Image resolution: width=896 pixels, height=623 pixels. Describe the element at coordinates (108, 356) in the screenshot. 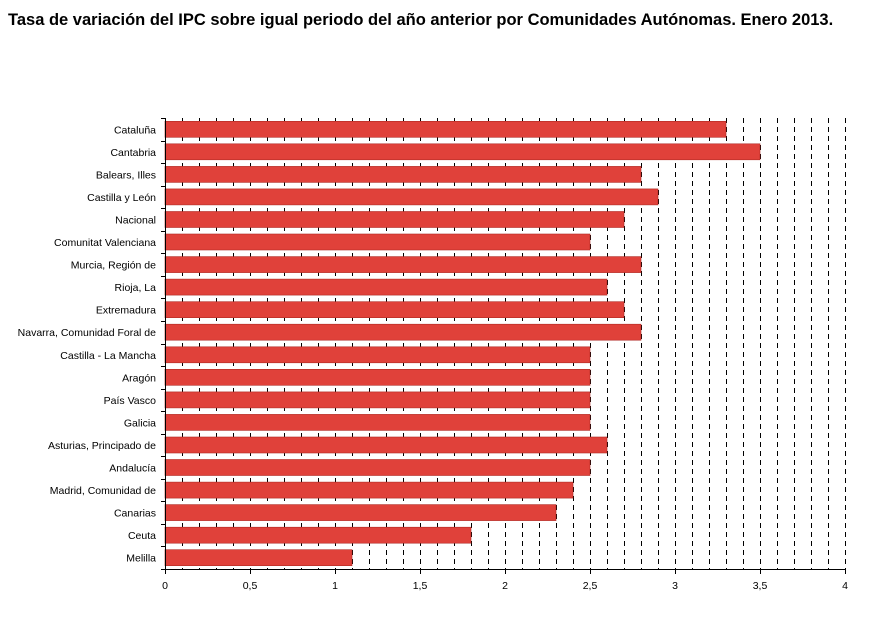

I see `category-label: Castilla - La Mancha` at that location.